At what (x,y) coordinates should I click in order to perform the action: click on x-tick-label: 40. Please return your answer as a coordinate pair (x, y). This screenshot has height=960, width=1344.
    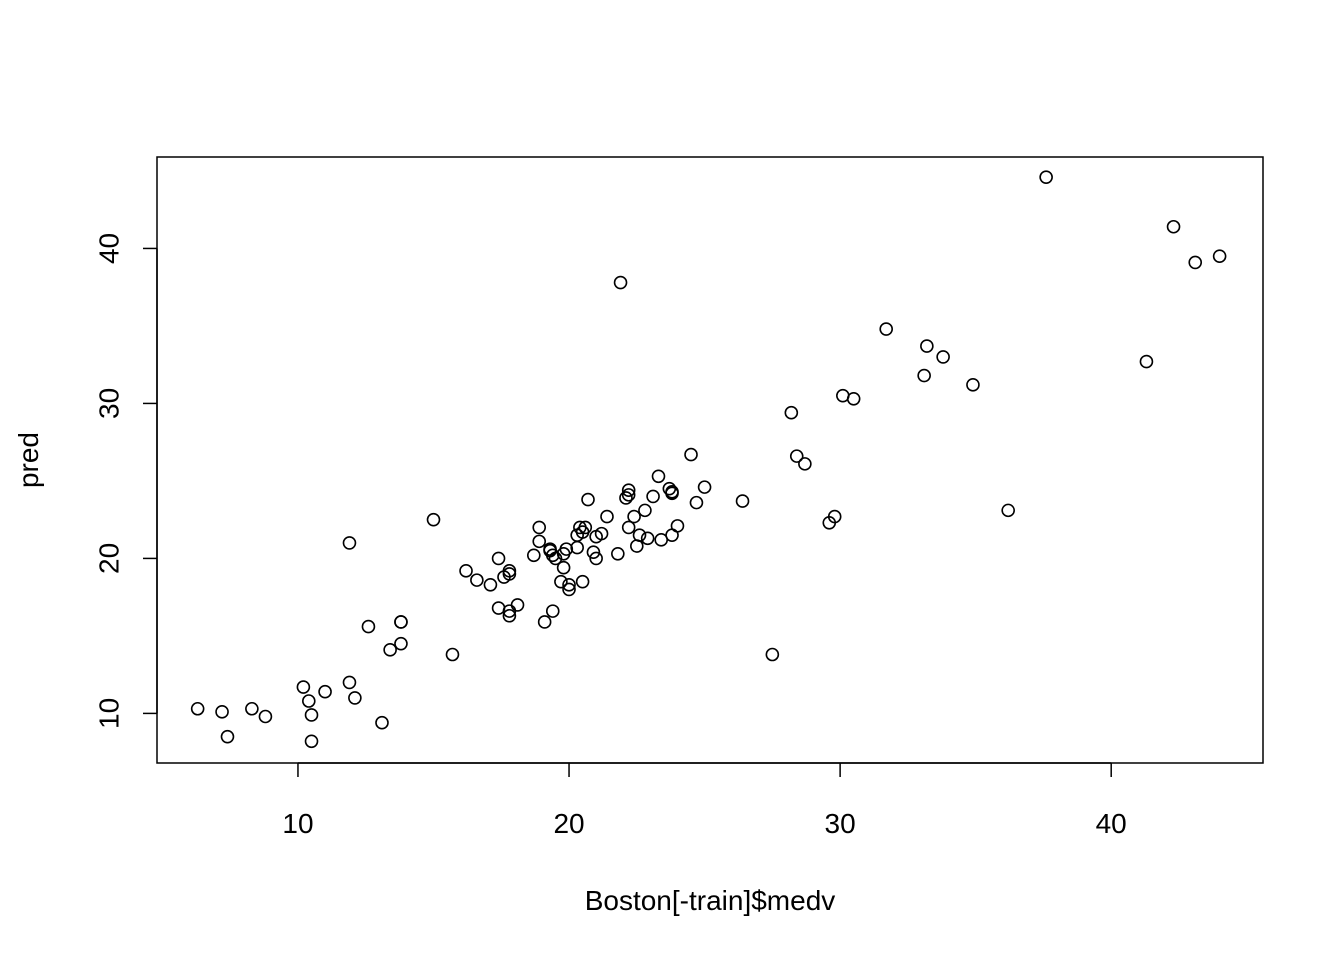
    Looking at the image, I should click on (1111, 823).